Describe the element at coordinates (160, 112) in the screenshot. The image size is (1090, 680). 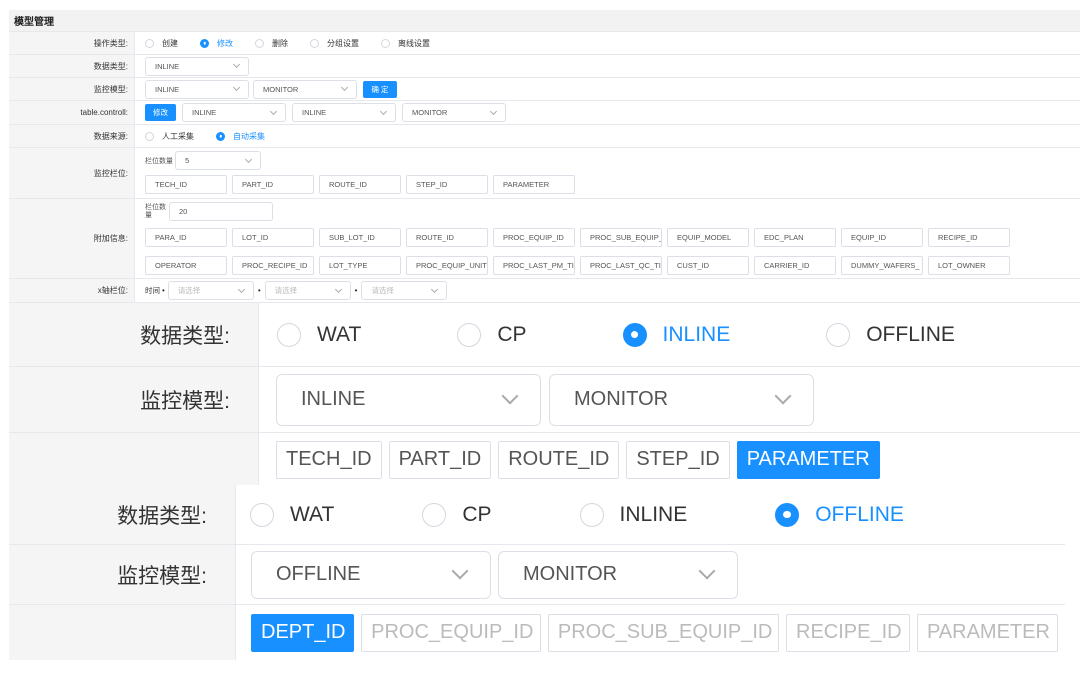
I see `modify-button: 修改` at that location.